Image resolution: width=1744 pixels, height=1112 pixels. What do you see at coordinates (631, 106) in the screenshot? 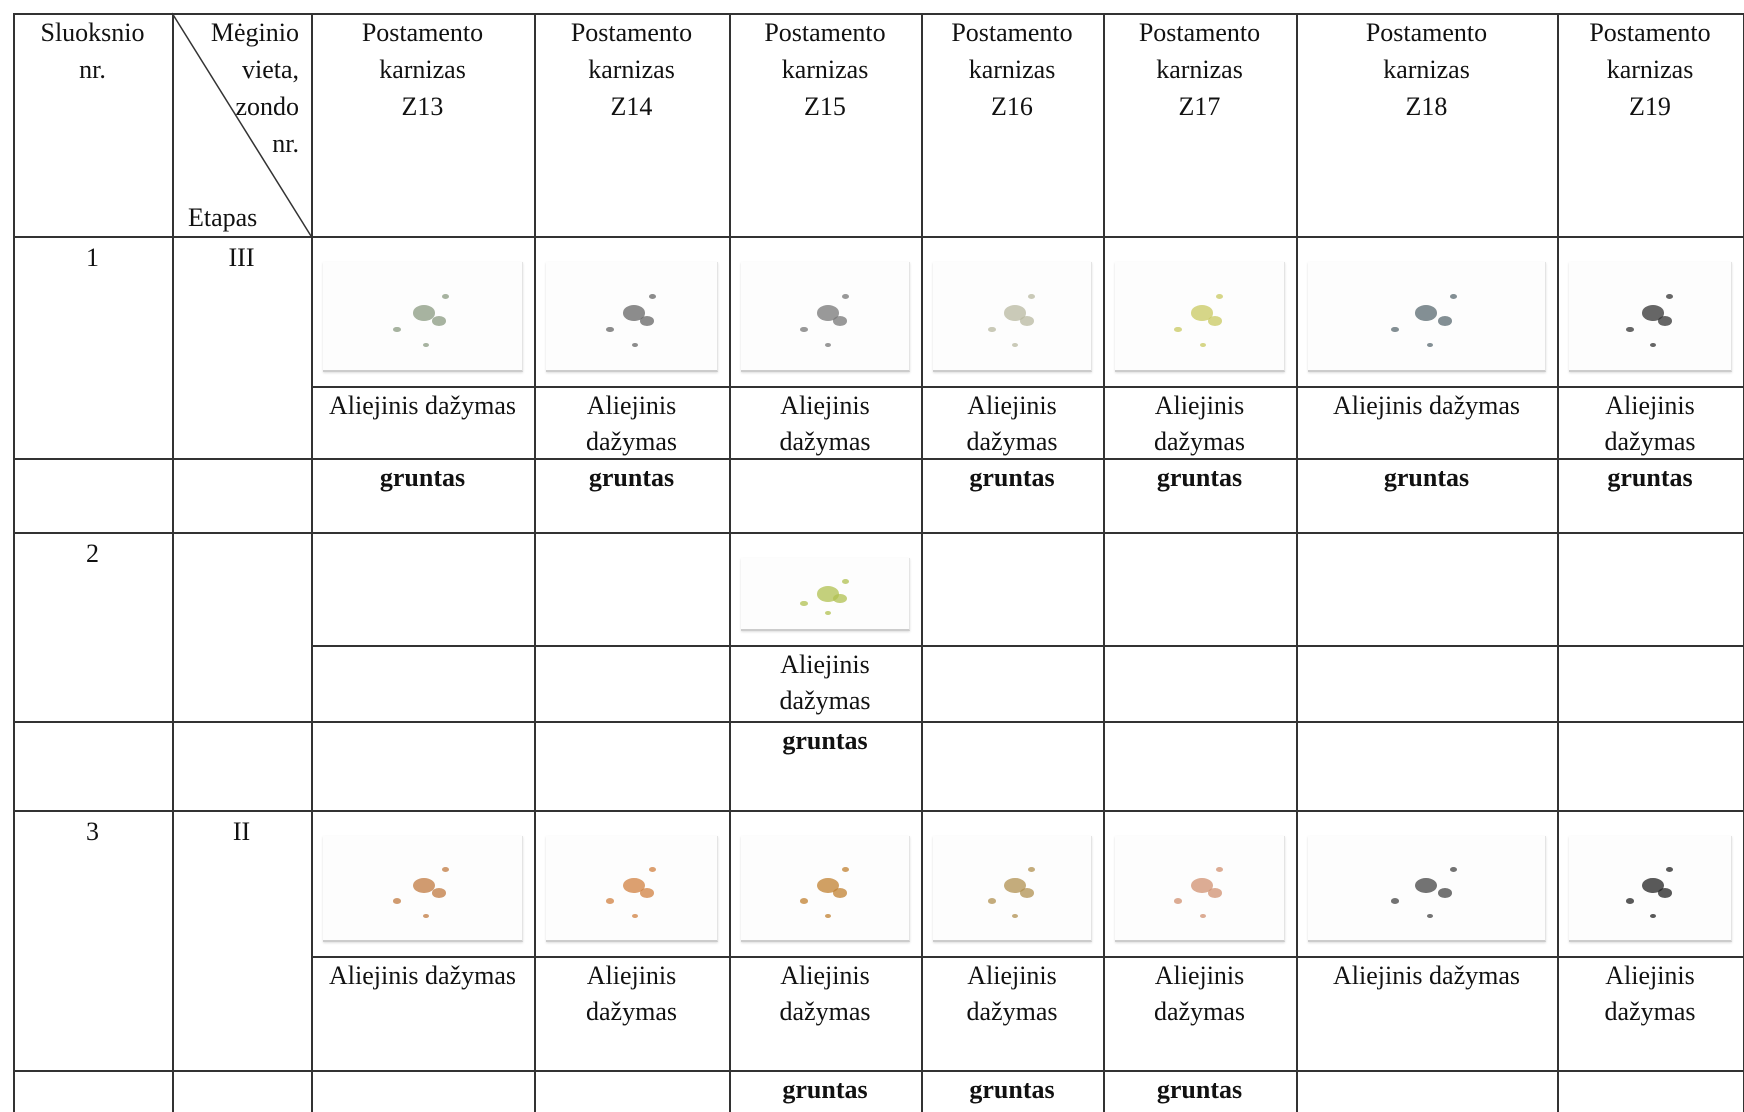
I see `column-header: Z14` at bounding box center [631, 106].